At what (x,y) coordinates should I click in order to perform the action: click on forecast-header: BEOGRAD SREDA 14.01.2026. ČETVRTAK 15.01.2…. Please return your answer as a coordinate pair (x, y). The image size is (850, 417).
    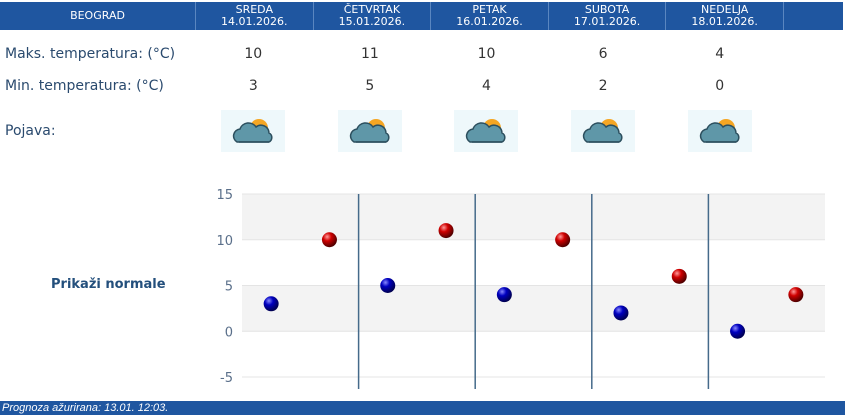
    Looking at the image, I should click on (421, 16).